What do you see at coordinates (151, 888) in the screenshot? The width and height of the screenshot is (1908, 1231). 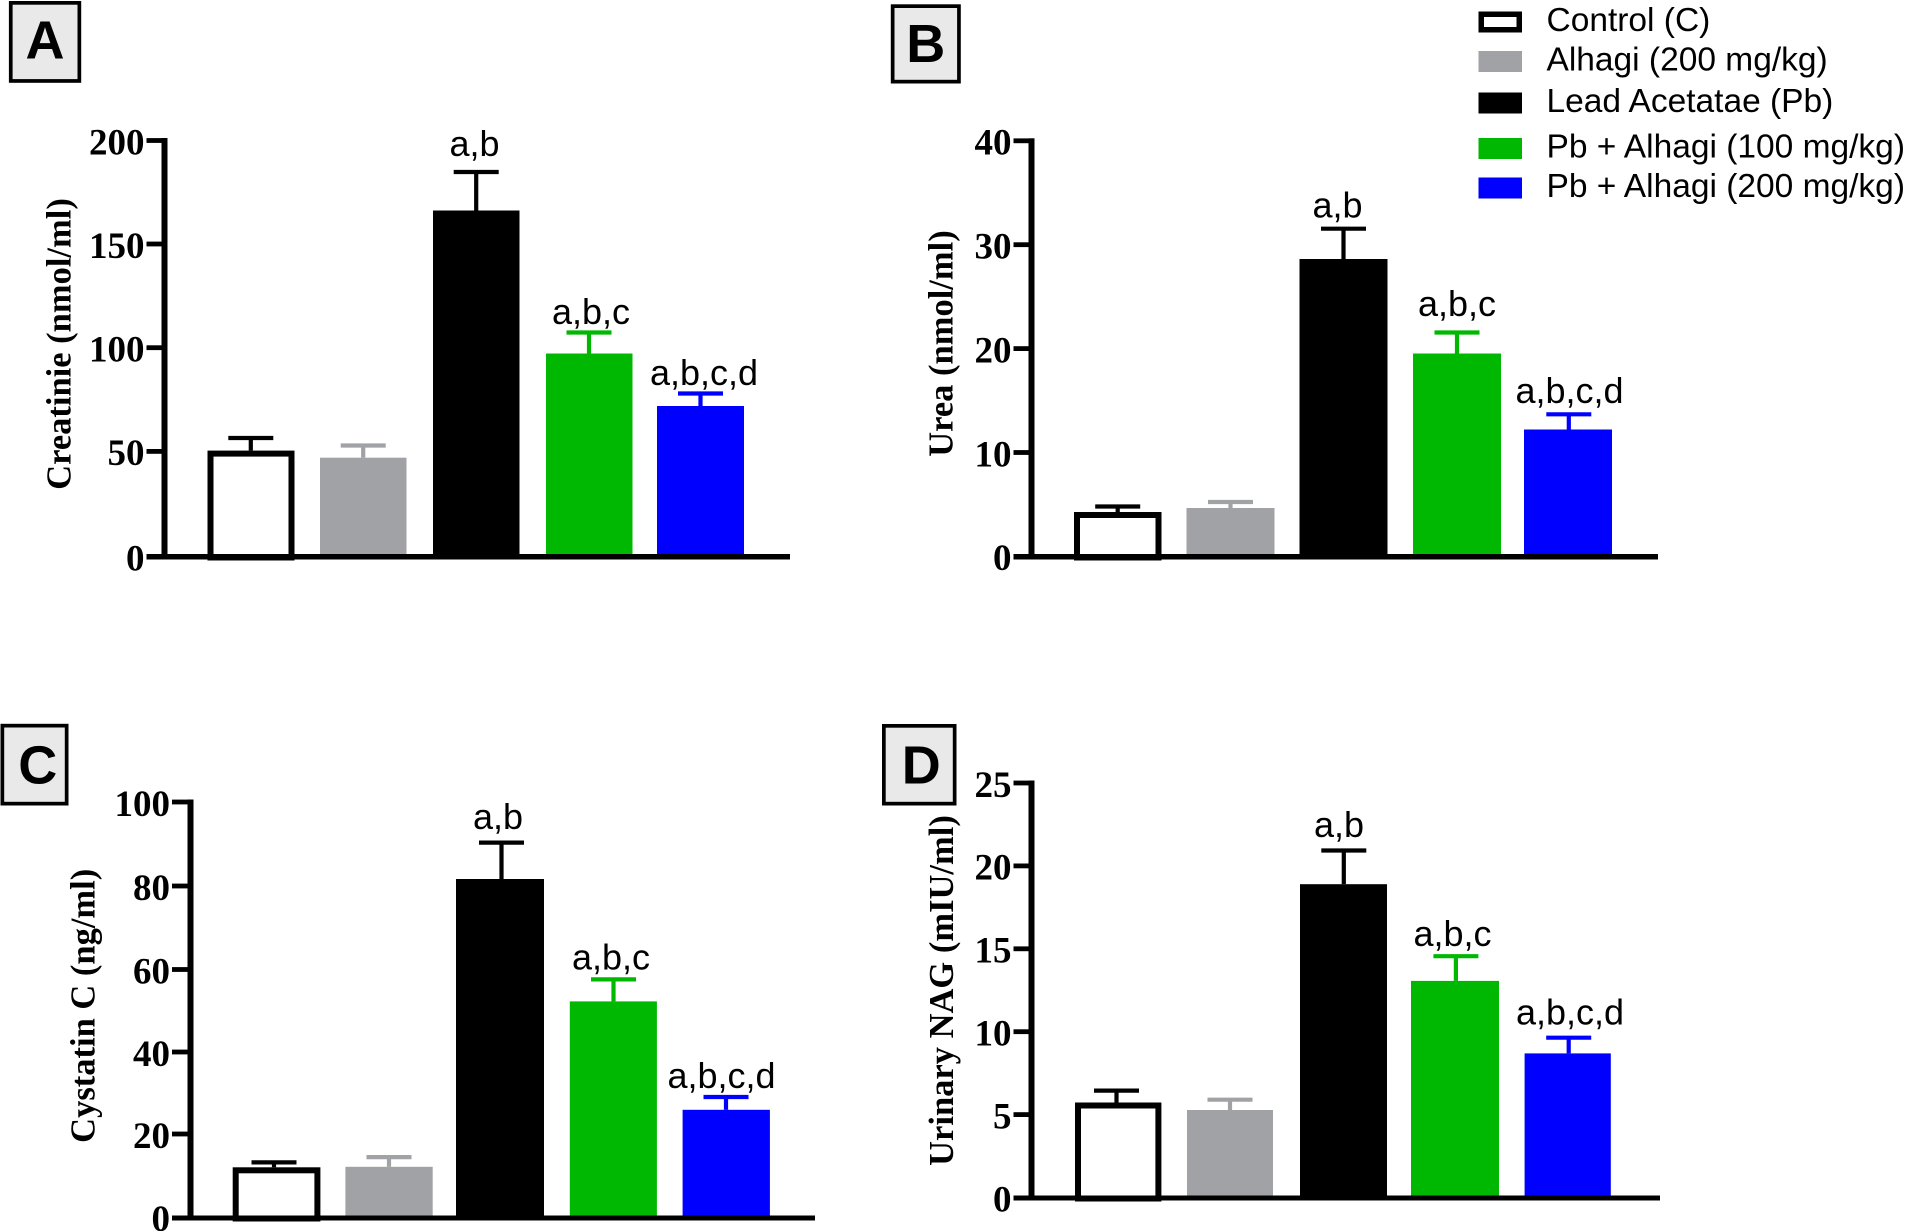 I see `svg-text: 80` at bounding box center [151, 888].